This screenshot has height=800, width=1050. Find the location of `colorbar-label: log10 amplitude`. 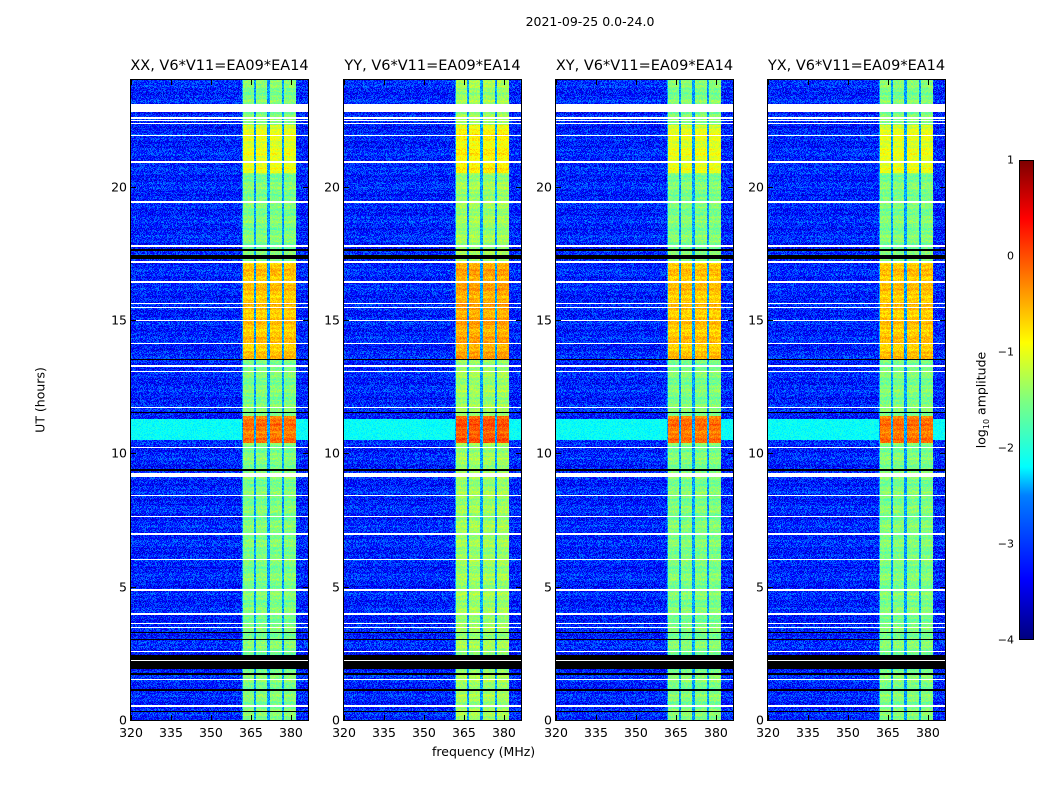

colorbar-label: log10 amplitude is located at coordinates (982, 400).